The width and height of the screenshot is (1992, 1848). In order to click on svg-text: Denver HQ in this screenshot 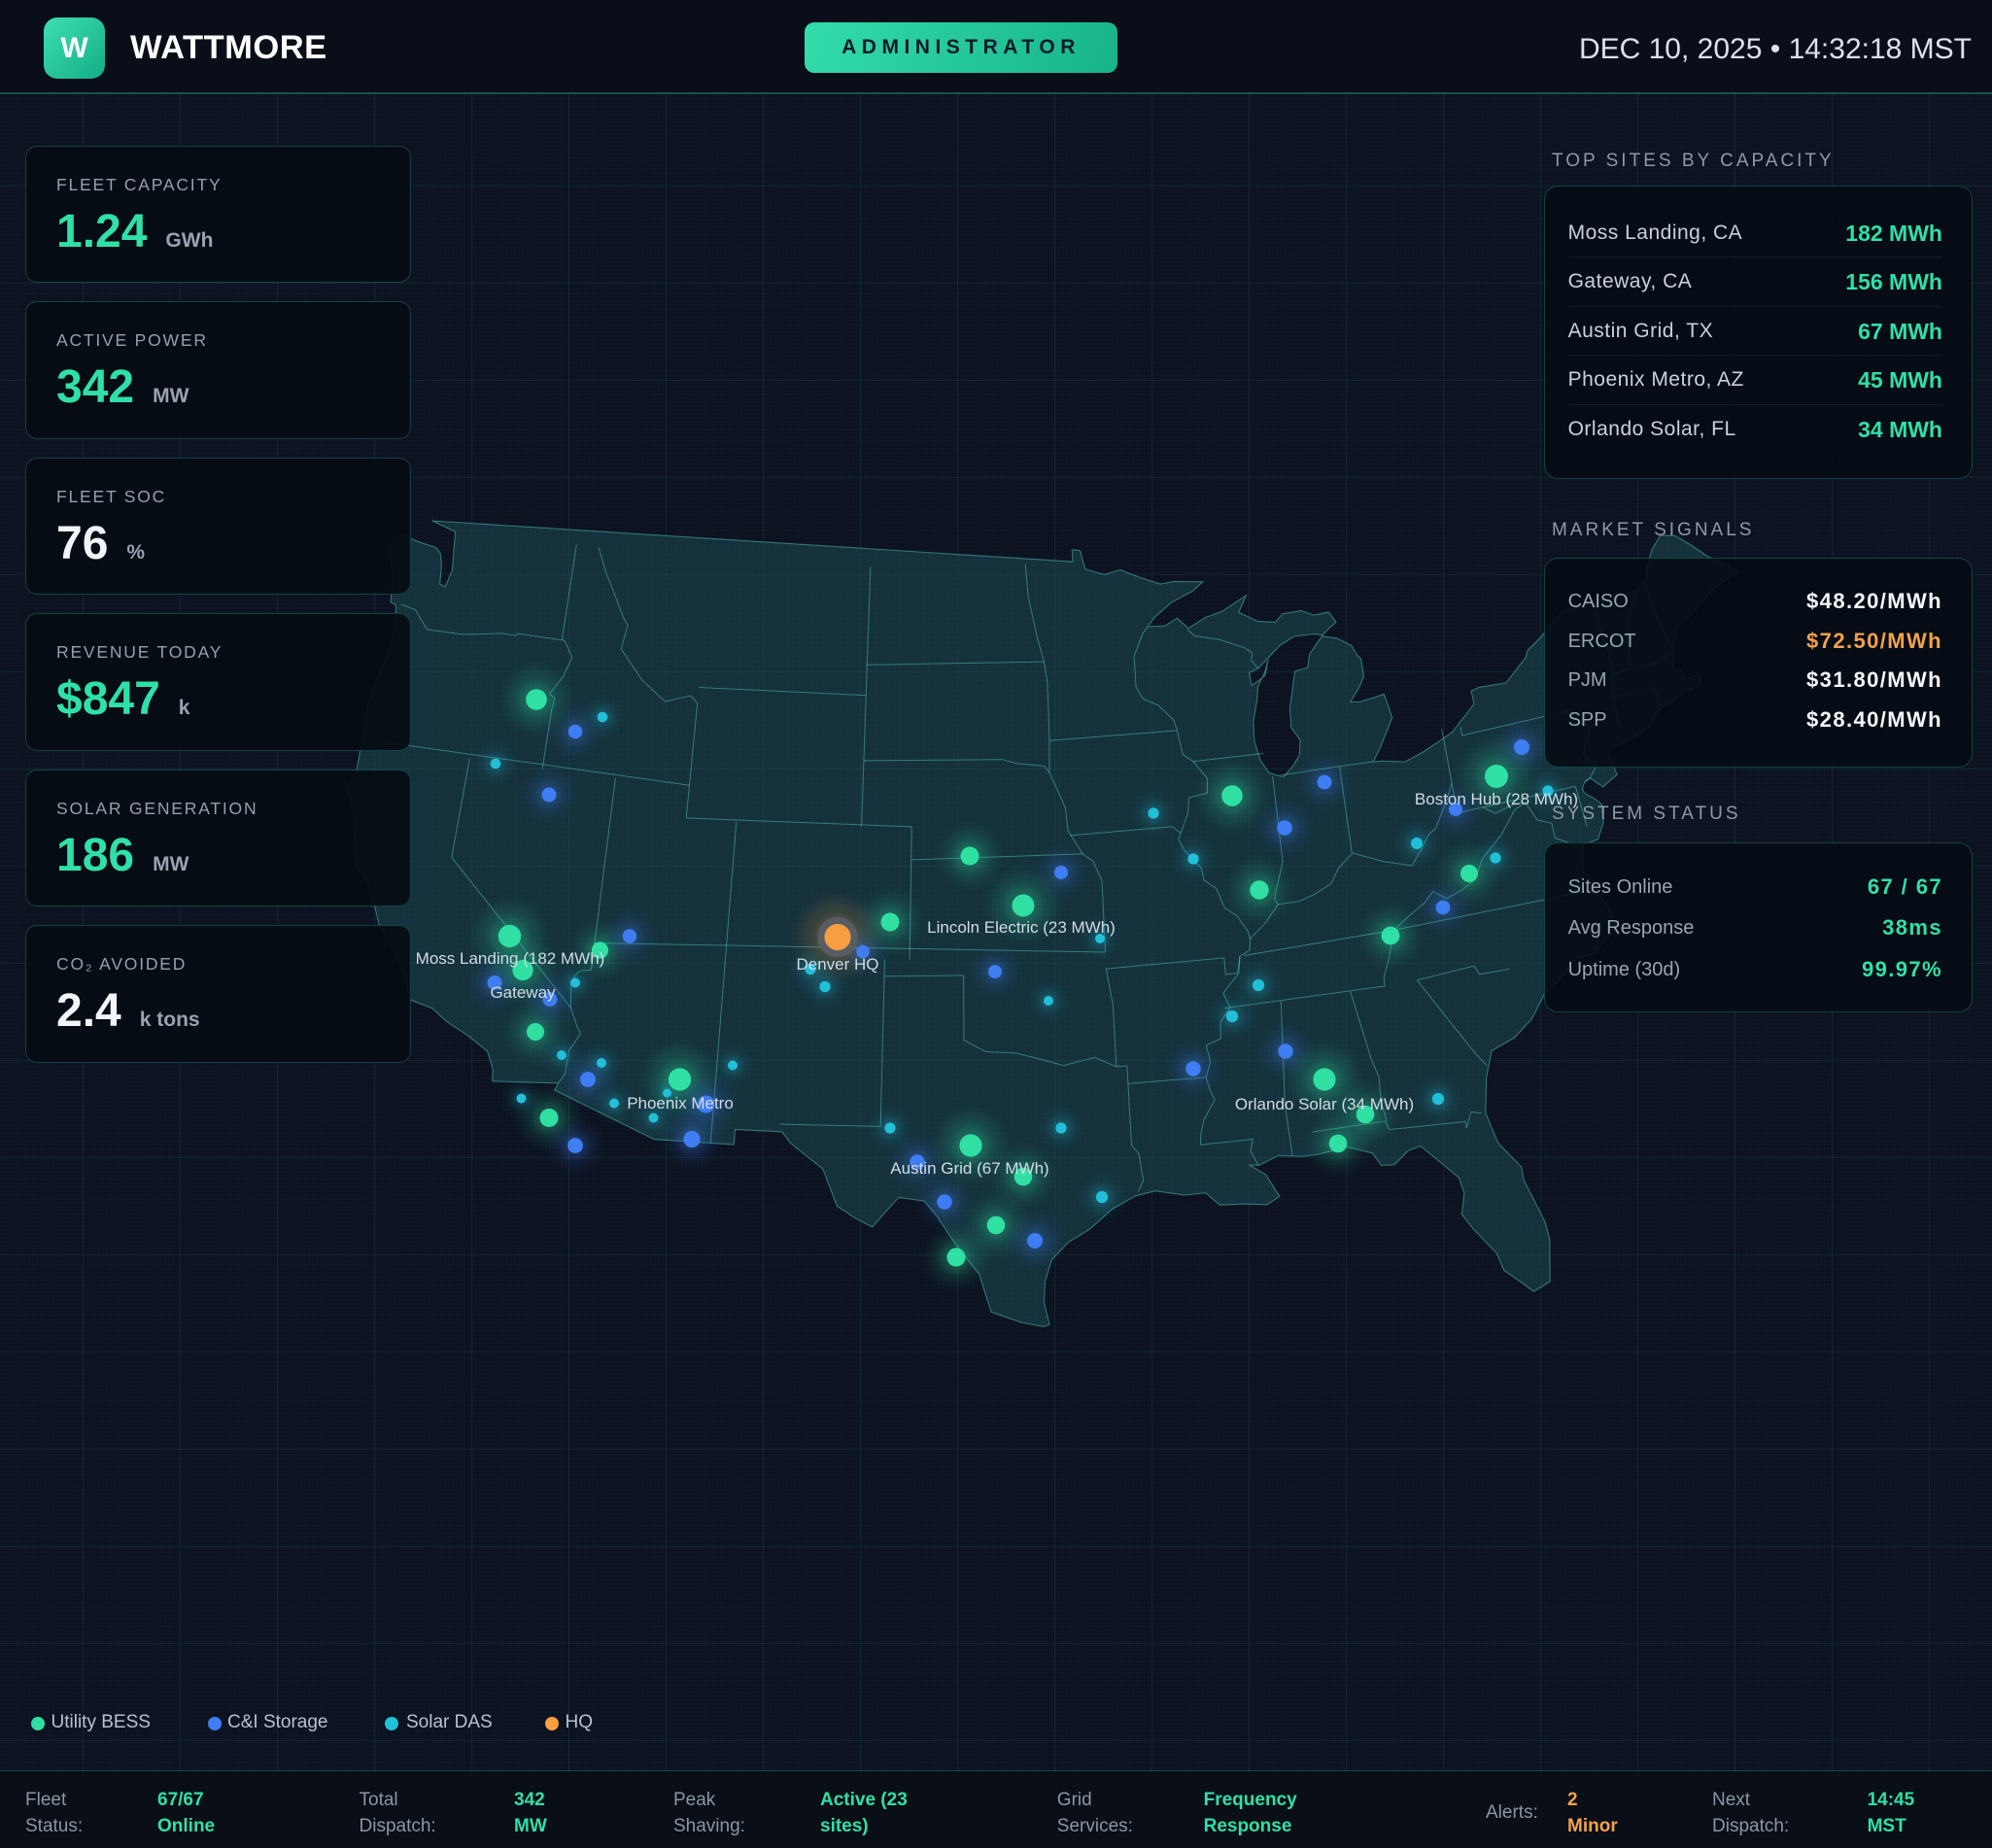, I will do `click(837, 964)`.